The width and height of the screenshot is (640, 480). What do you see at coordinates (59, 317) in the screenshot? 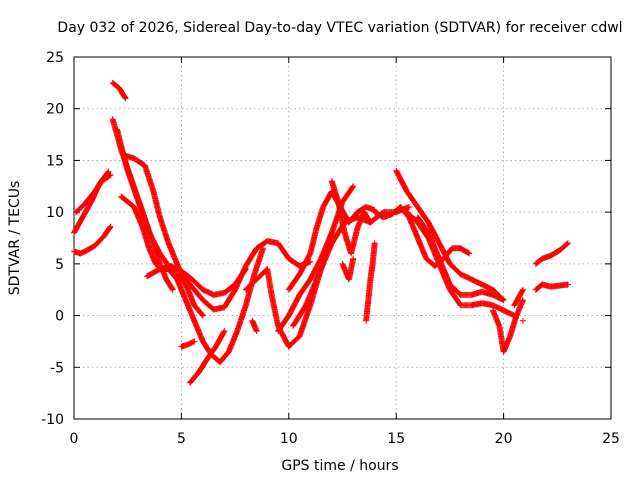
I see `y-tick-label: 0` at bounding box center [59, 317].